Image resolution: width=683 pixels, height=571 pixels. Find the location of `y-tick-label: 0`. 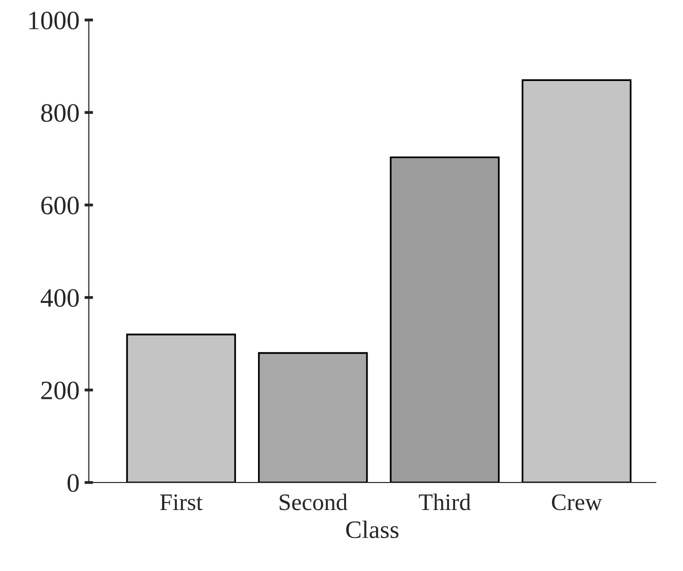

y-tick-label: 0 is located at coordinates (73, 483).